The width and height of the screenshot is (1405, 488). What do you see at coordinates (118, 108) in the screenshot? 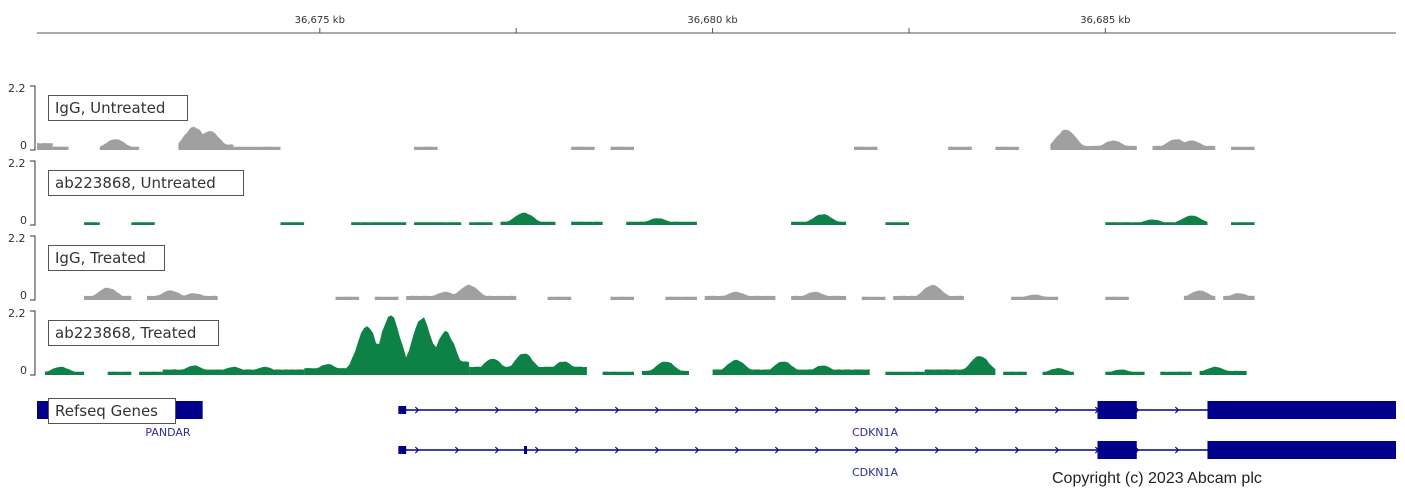
I see `track-label: IgG, Untreated` at bounding box center [118, 108].